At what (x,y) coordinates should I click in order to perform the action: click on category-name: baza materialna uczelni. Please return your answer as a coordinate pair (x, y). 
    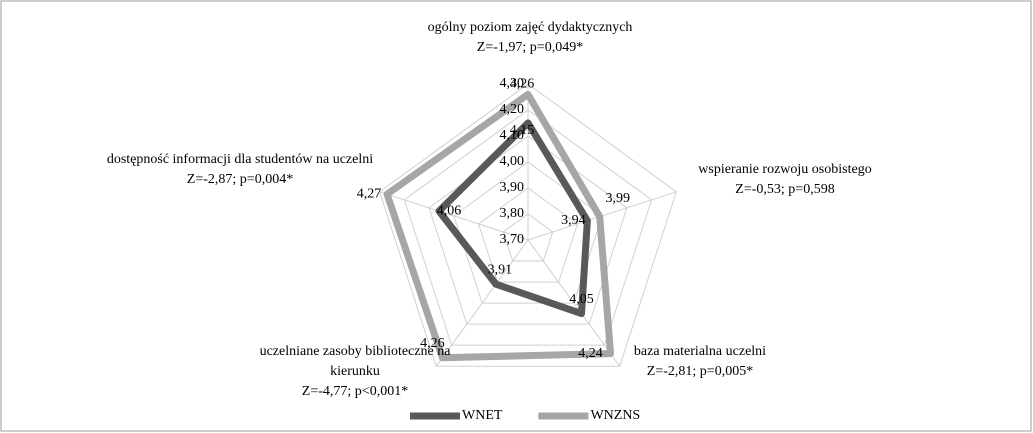
    Looking at the image, I should click on (700, 351).